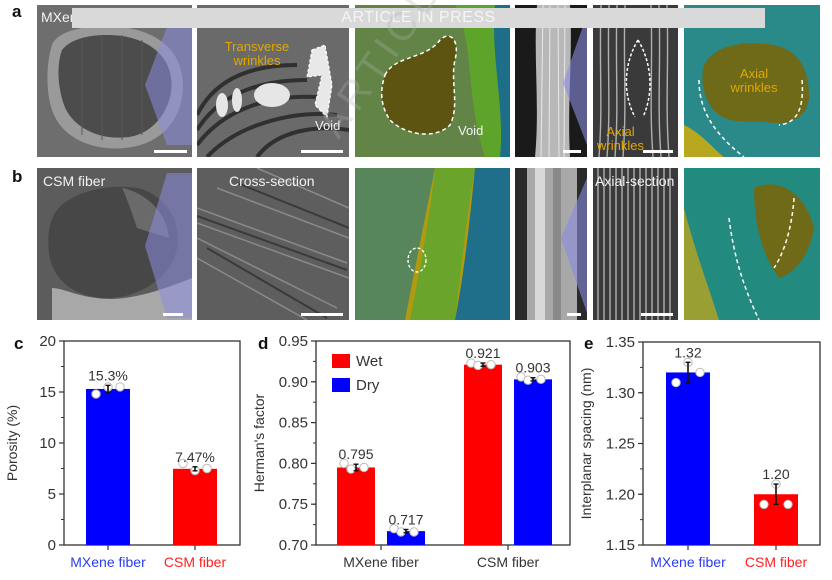 This screenshot has height=580, width=832. I want to click on article-in-press-banner: ARTICLE IN PRESS, so click(418, 18).